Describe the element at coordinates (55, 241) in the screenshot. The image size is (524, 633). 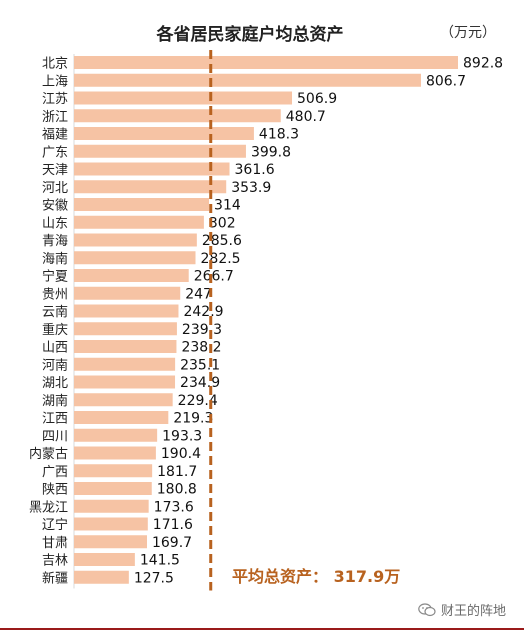
I see `category-label: 青海` at that location.